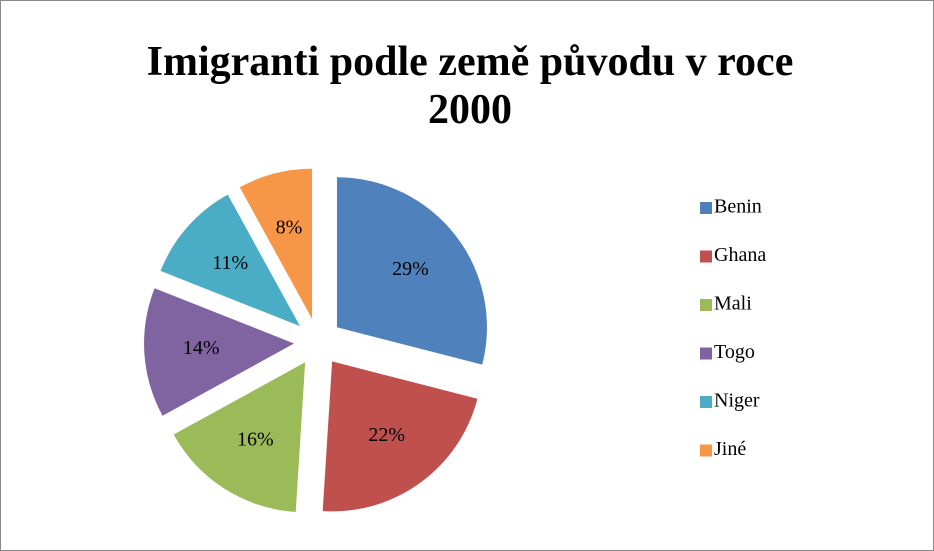  Describe the element at coordinates (470, 86) in the screenshot. I see `chart-title: Imigranti podle země původu v roce 2000` at that location.